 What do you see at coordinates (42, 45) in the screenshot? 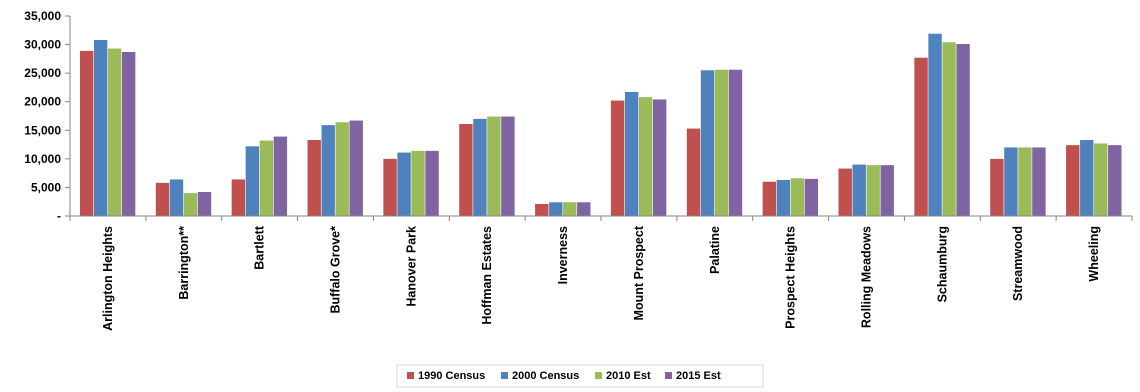
I see `y-tick-label: 30,000` at bounding box center [42, 45].